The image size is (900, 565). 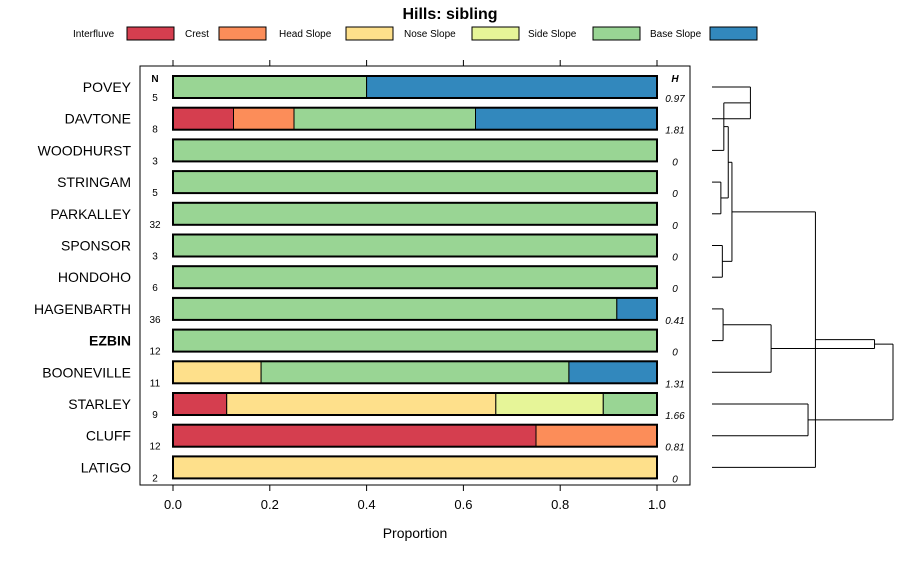 I want to click on x-tick-label: 0.4, so click(x=367, y=504).